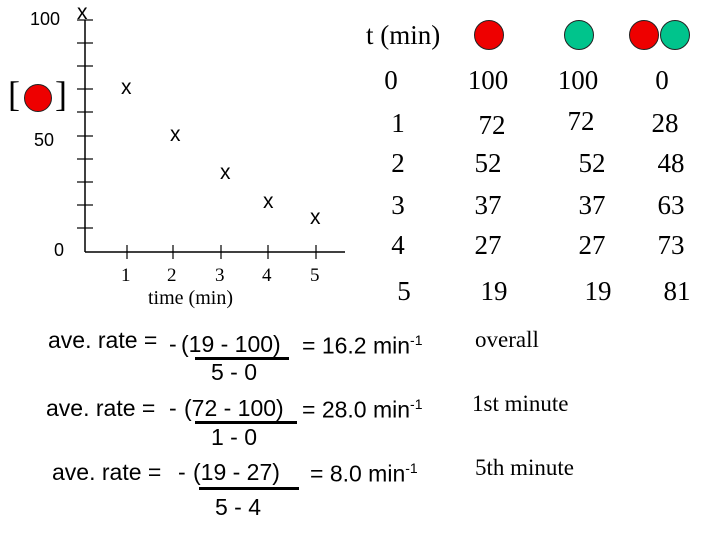  I want to click on reactant-red-circle, so click(489, 35).